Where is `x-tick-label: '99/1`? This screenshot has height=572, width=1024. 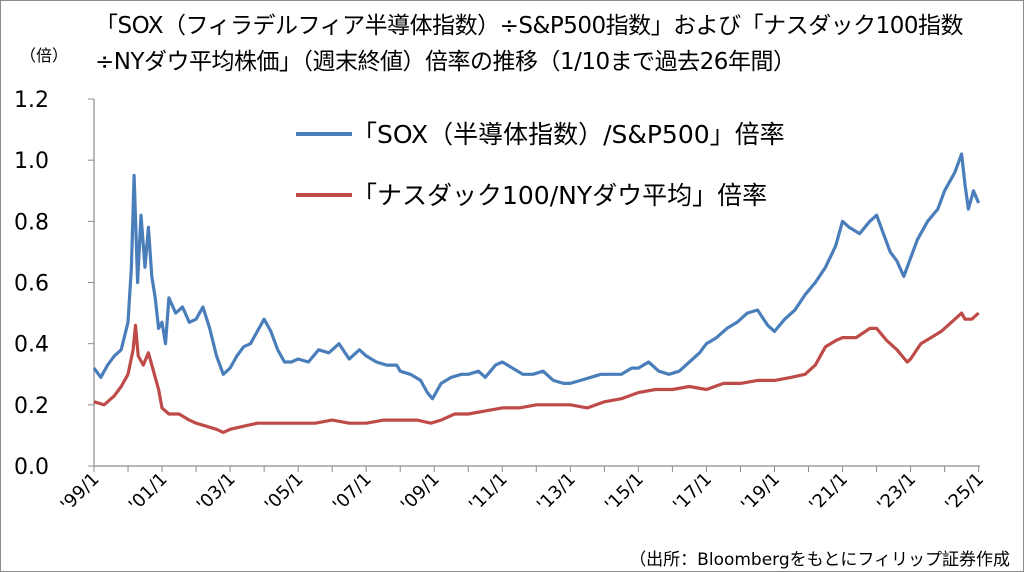
x-tick-label: '99/1 is located at coordinates (80, 492).